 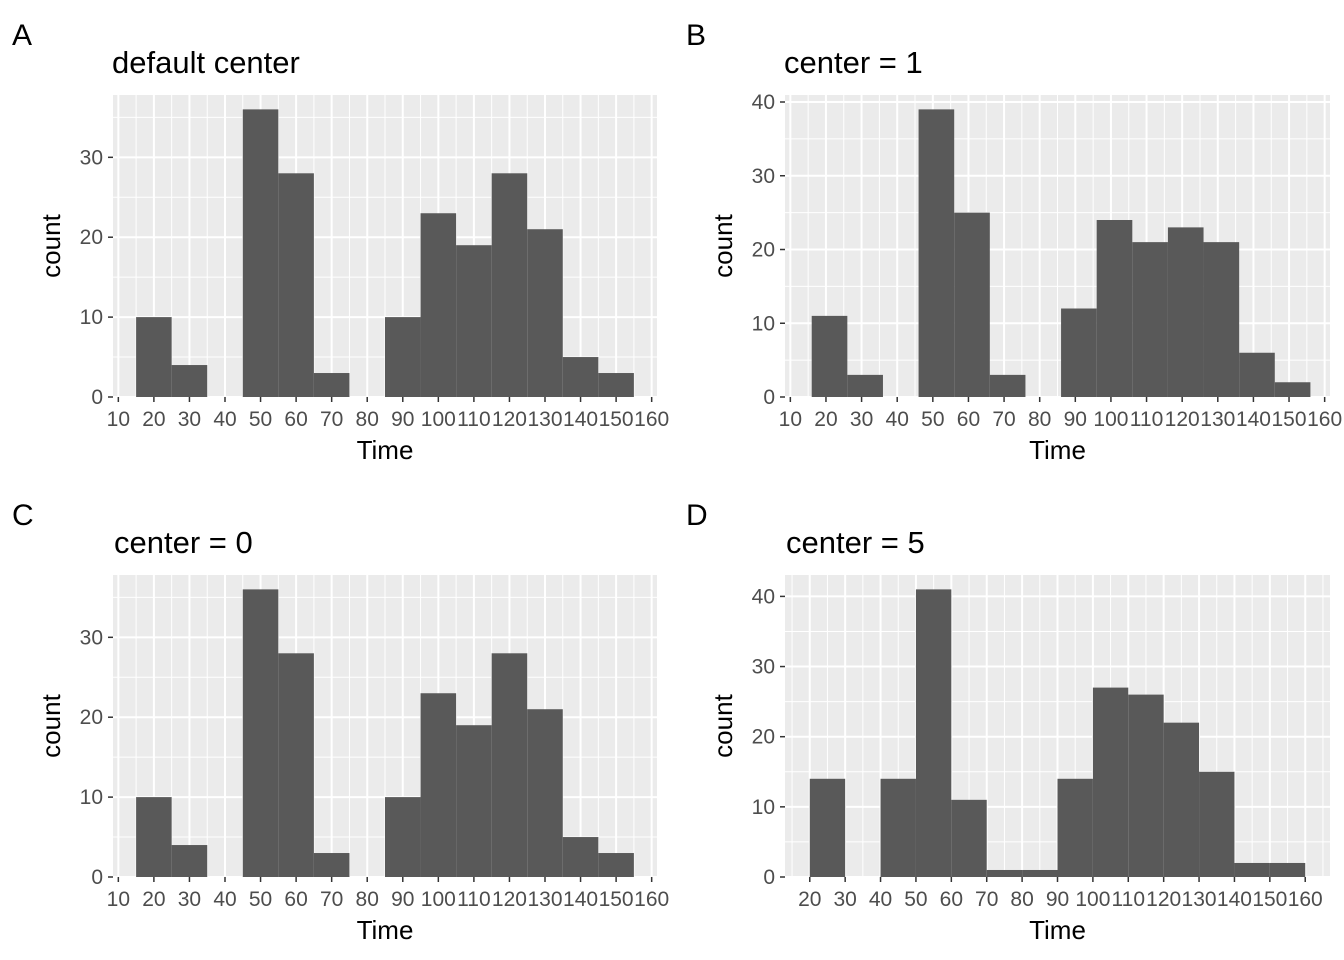 What do you see at coordinates (118, 419) in the screenshot?
I see `panel-a-x-tick-label-0: 10` at bounding box center [118, 419].